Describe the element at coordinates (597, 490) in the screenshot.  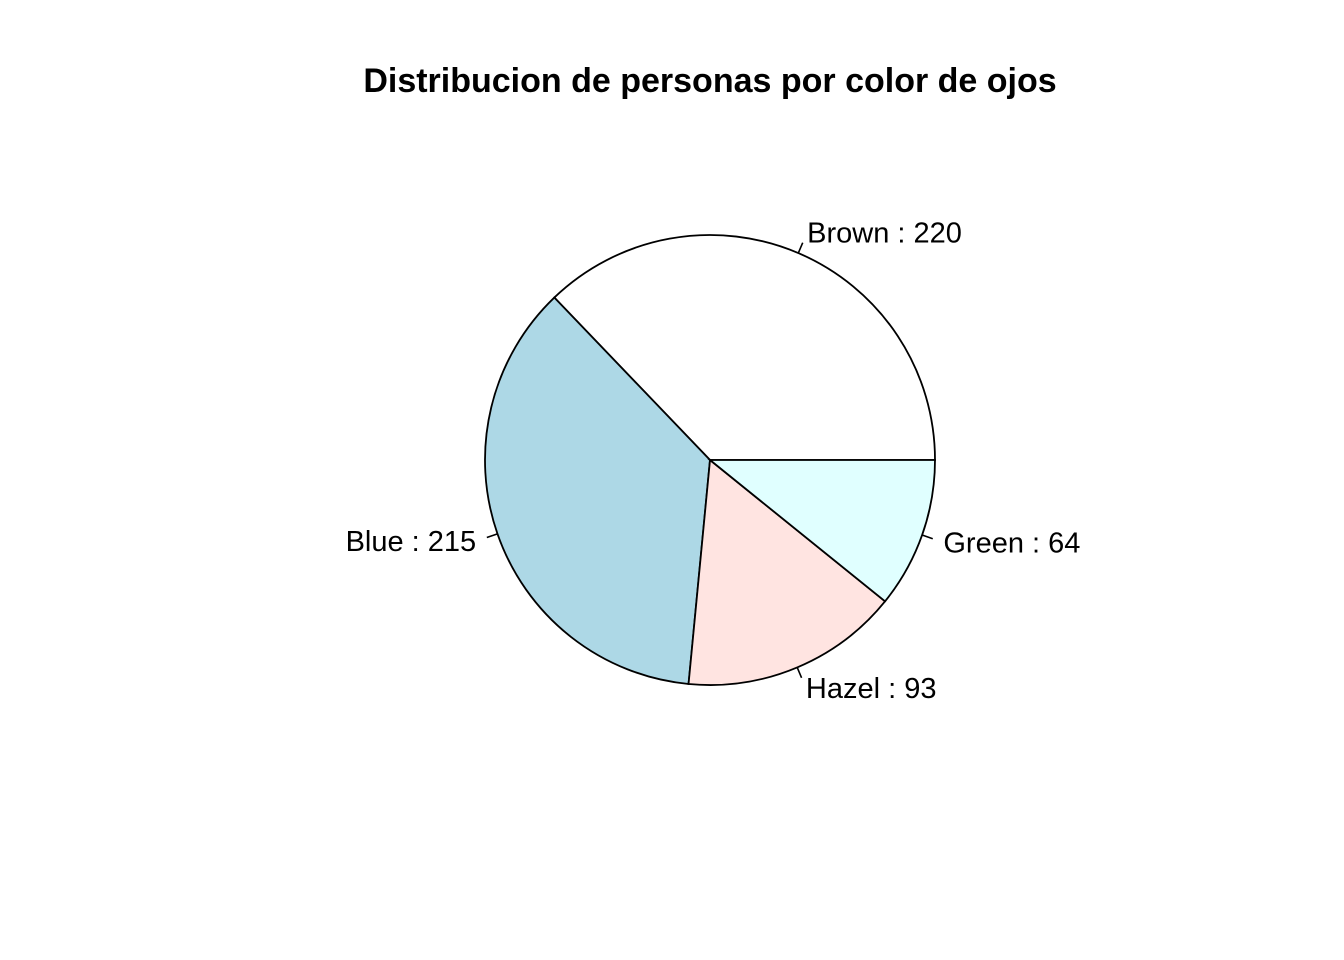
I see `pie-slice-blue` at that location.